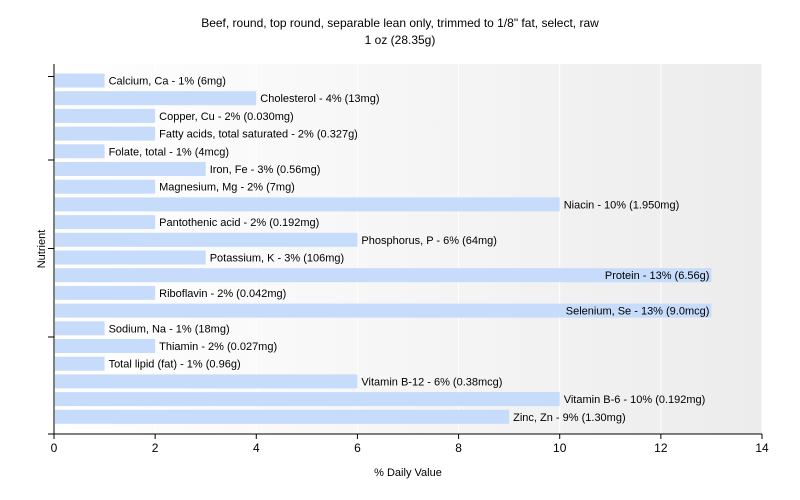 This screenshot has height=500, width=800. I want to click on bar-label: Cholesterol - 4% (13mg), so click(319, 99).